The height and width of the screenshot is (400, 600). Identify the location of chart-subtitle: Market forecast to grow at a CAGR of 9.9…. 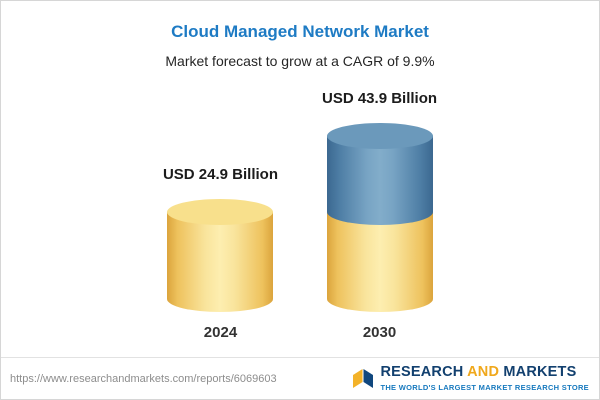
(300, 61).